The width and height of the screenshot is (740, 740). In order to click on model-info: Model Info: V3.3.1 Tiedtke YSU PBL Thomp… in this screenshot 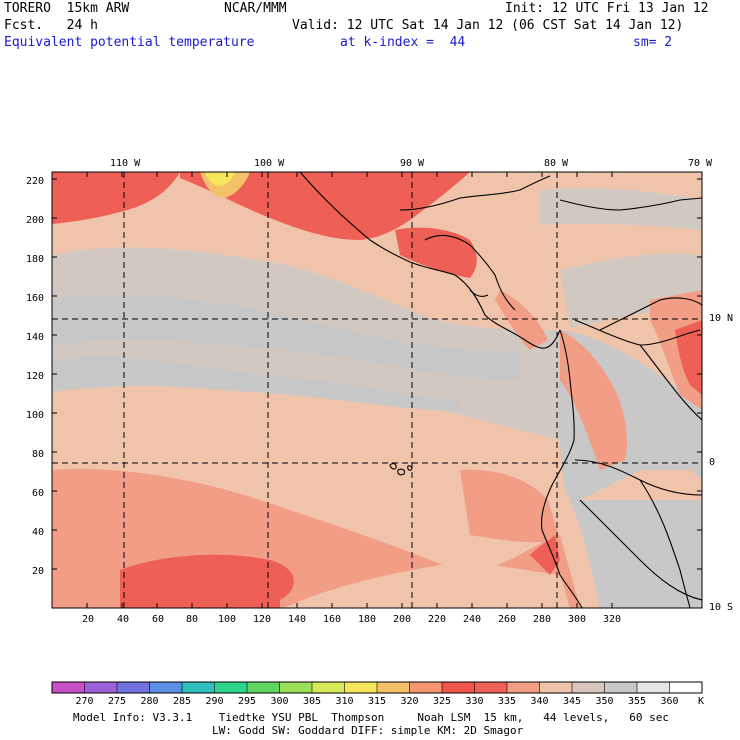, I will do `click(371, 717)`.